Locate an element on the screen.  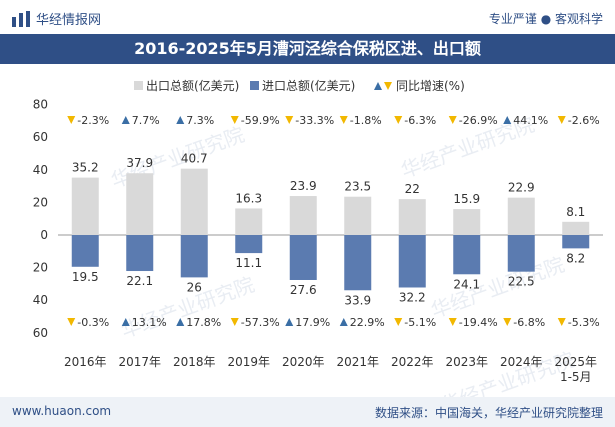
x-category-label: 1-5月 is located at coordinates (576, 377).